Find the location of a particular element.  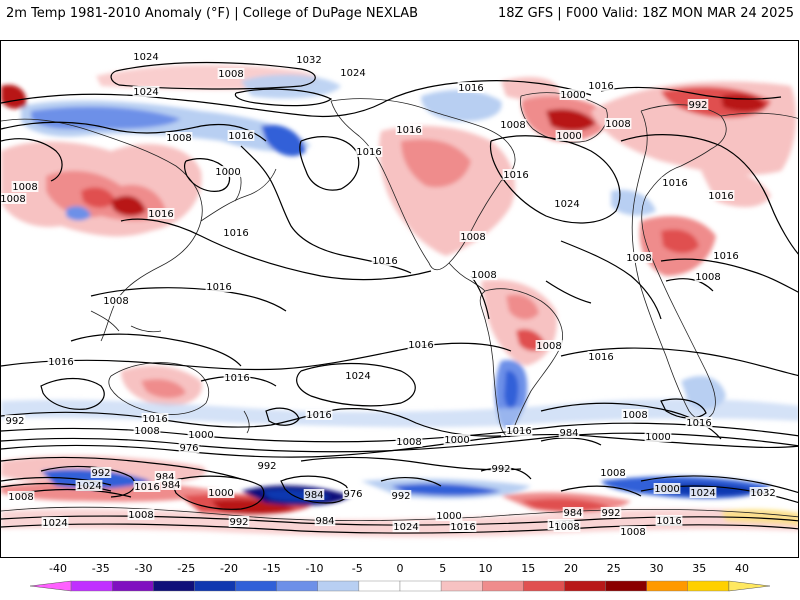

colorbar-tick-label: 0 is located at coordinates (400, 568).